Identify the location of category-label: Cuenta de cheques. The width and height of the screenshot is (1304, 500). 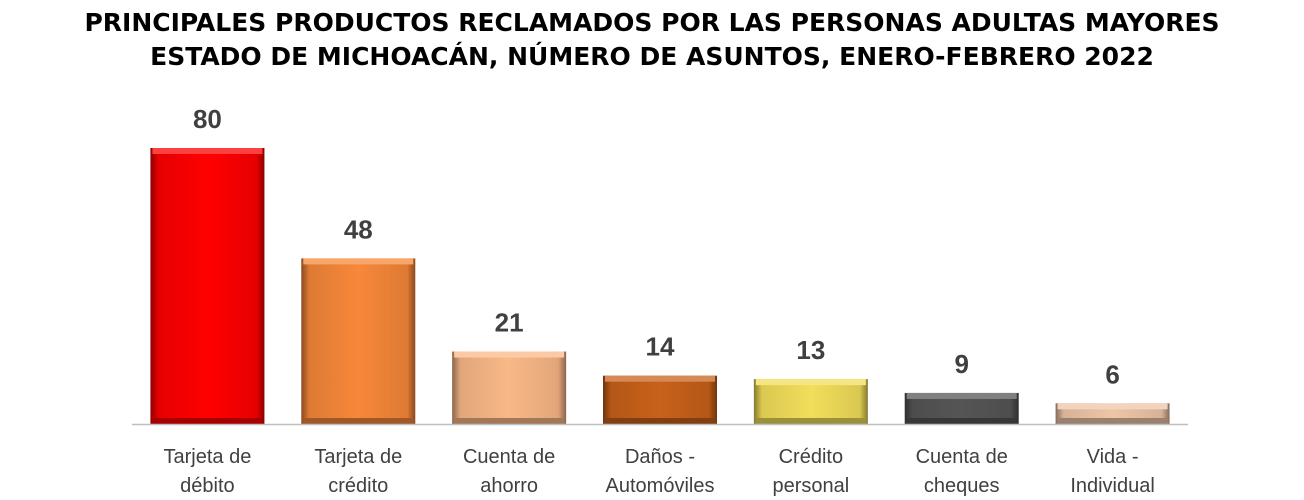
(962, 471).